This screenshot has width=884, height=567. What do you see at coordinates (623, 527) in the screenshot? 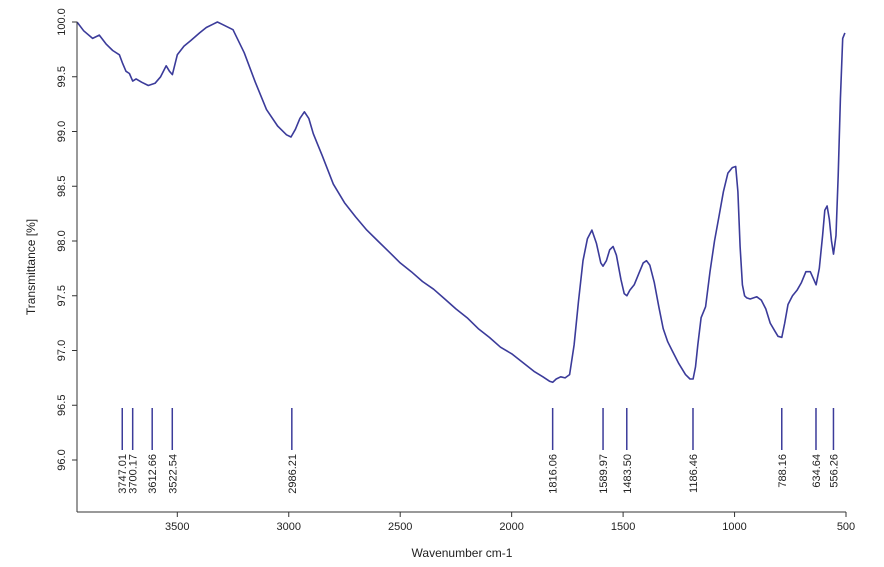
I see `x-tick-label: 1500` at bounding box center [623, 527].